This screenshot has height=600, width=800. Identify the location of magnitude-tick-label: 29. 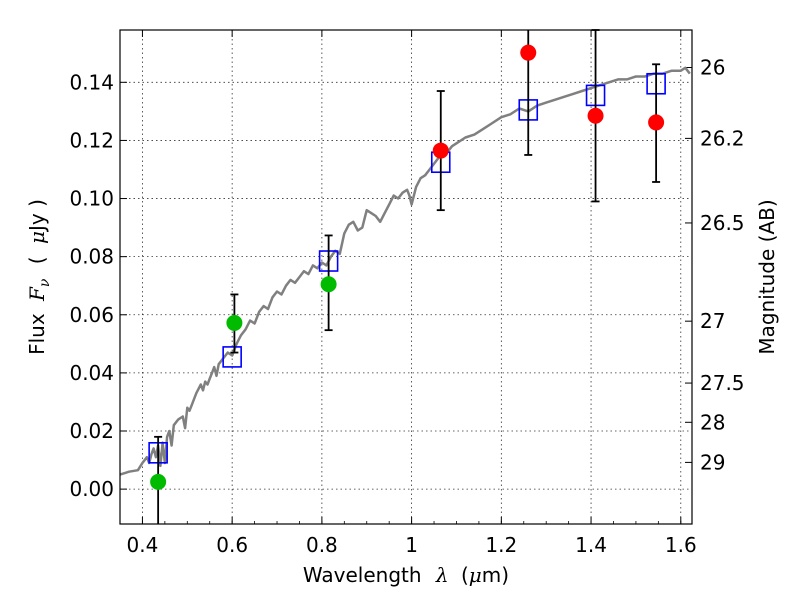
(712, 462).